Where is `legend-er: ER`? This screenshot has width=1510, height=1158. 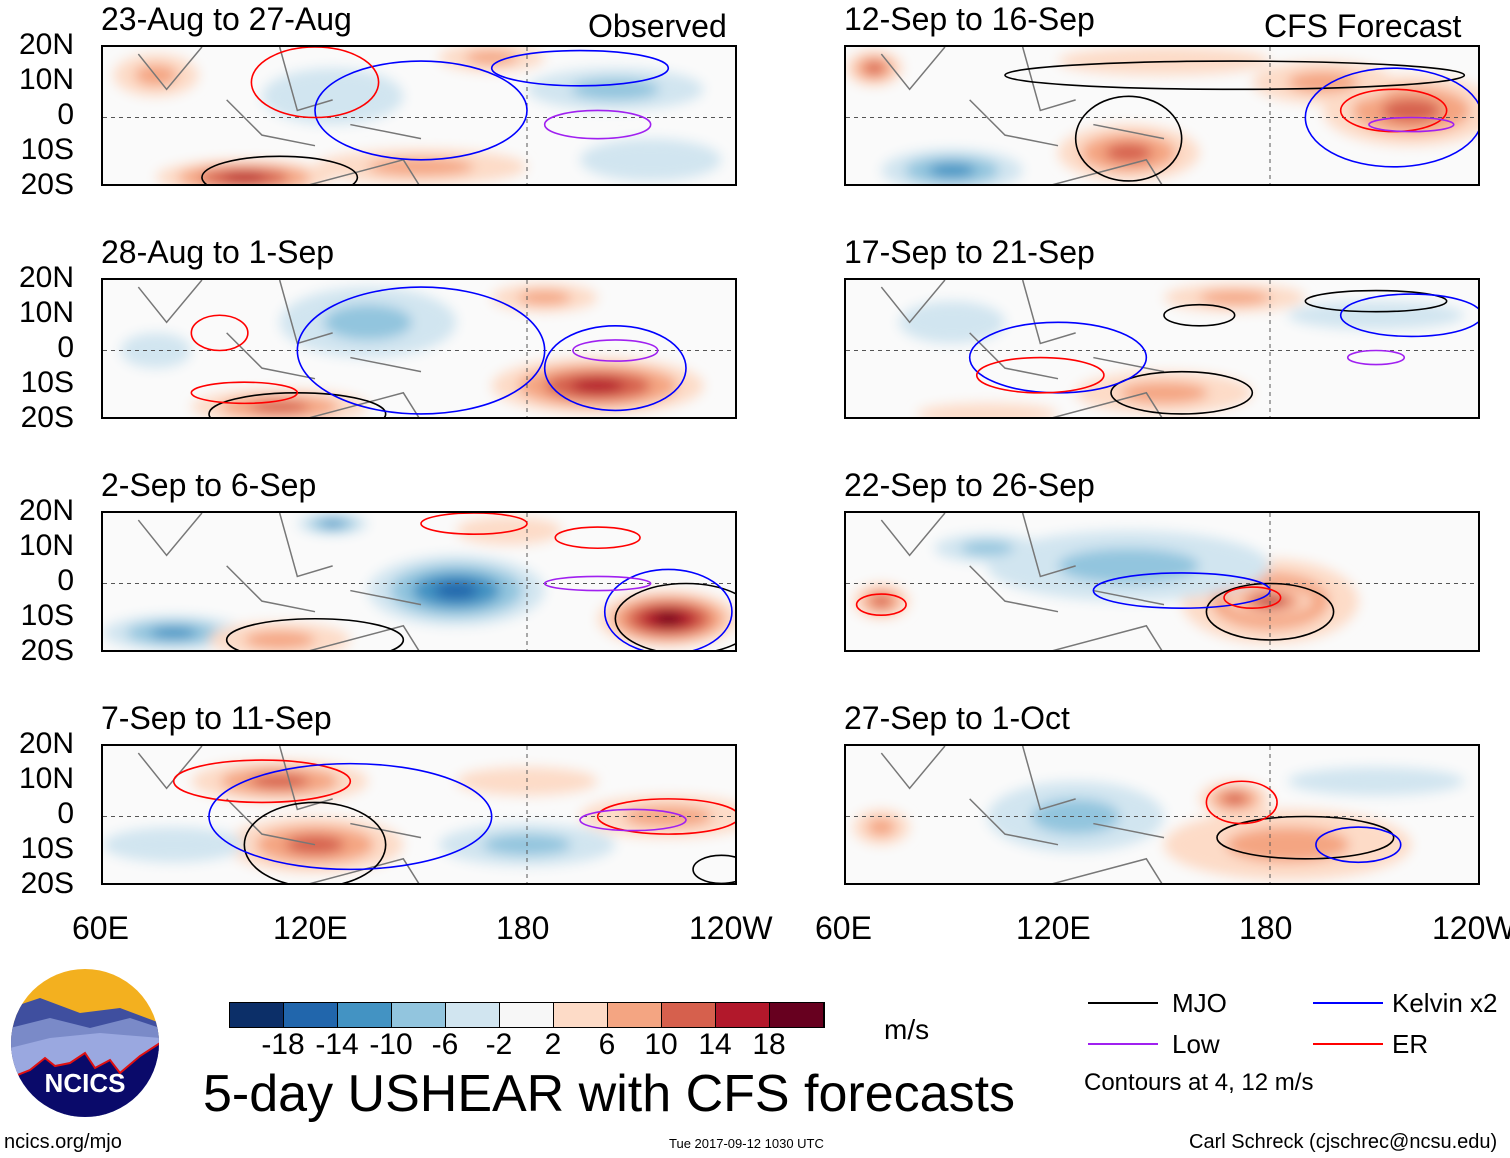 legend-er: ER is located at coordinates (1410, 1044).